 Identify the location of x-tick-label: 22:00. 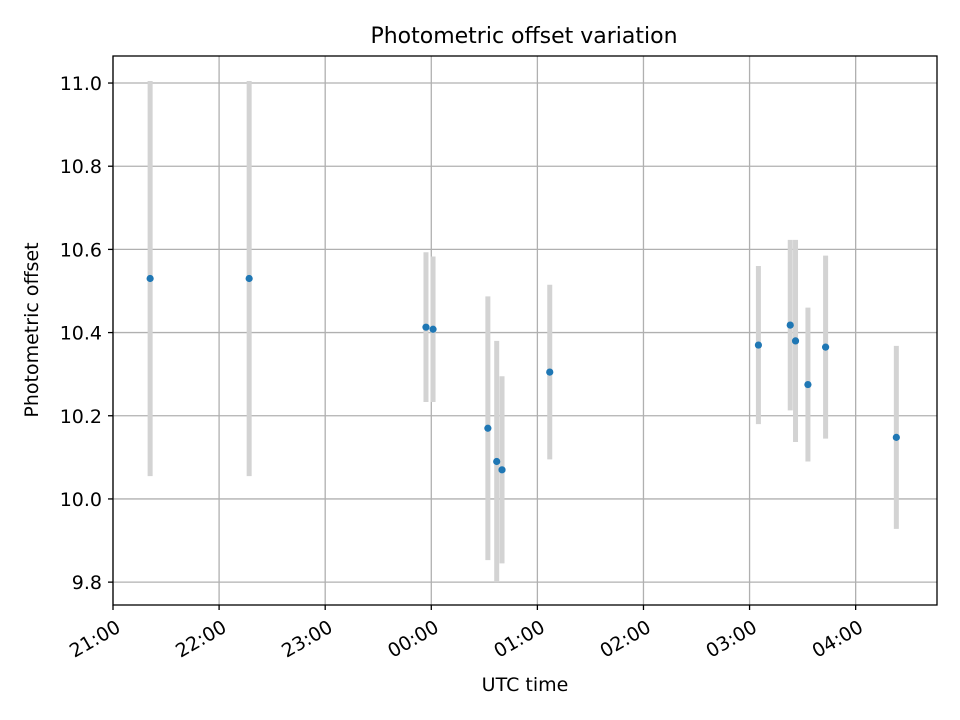
(201, 639).